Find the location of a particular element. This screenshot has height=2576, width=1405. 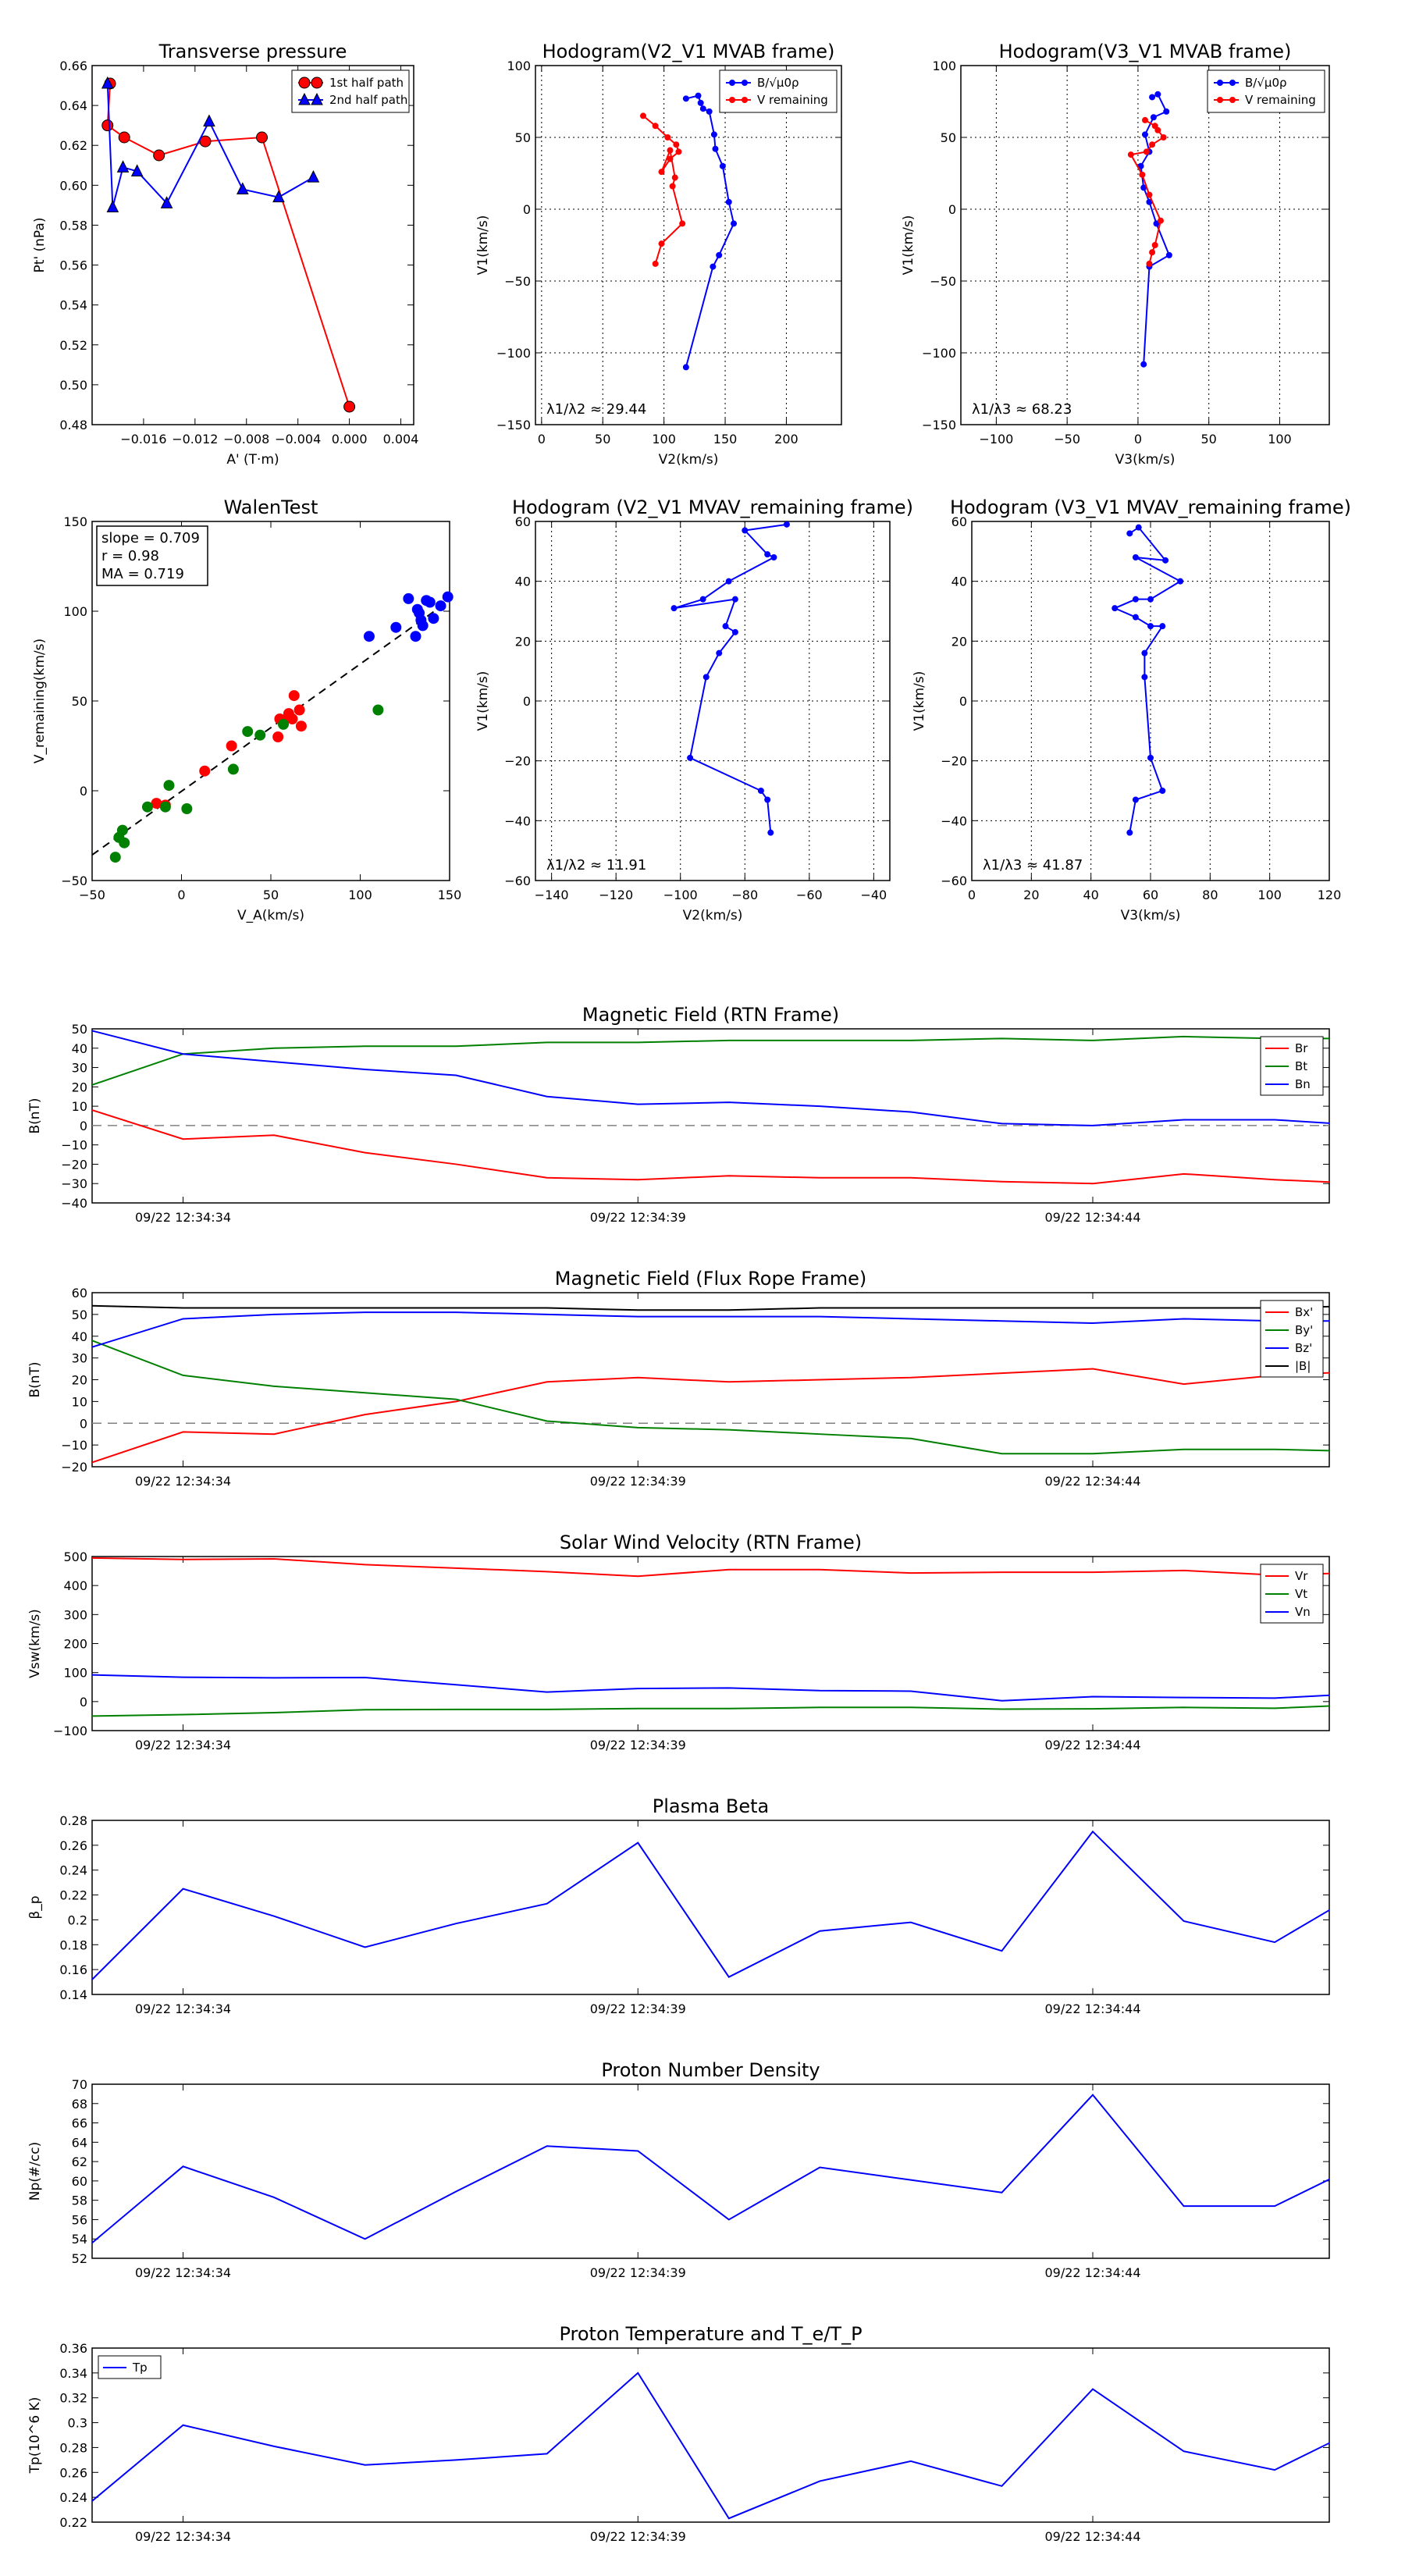

x-tick-label: 09/22 12:34:34 is located at coordinates (183, 2536).